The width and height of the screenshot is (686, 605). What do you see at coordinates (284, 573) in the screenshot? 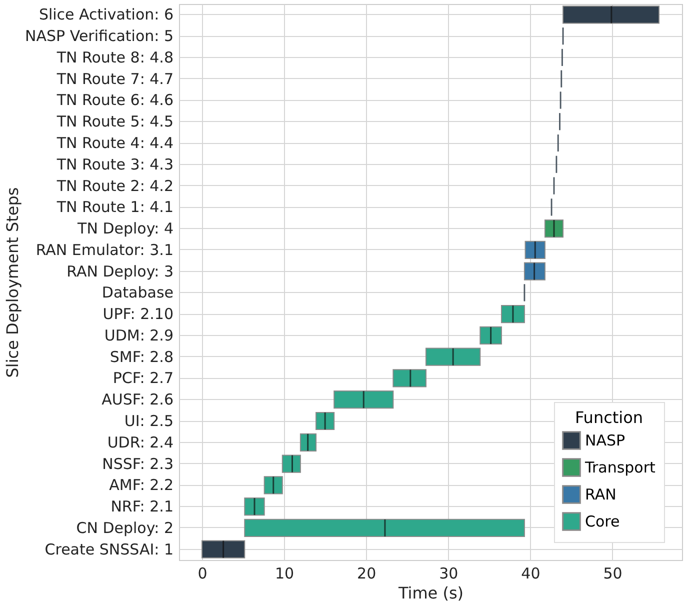
I see `x-tick-label: 10` at bounding box center [284, 573].